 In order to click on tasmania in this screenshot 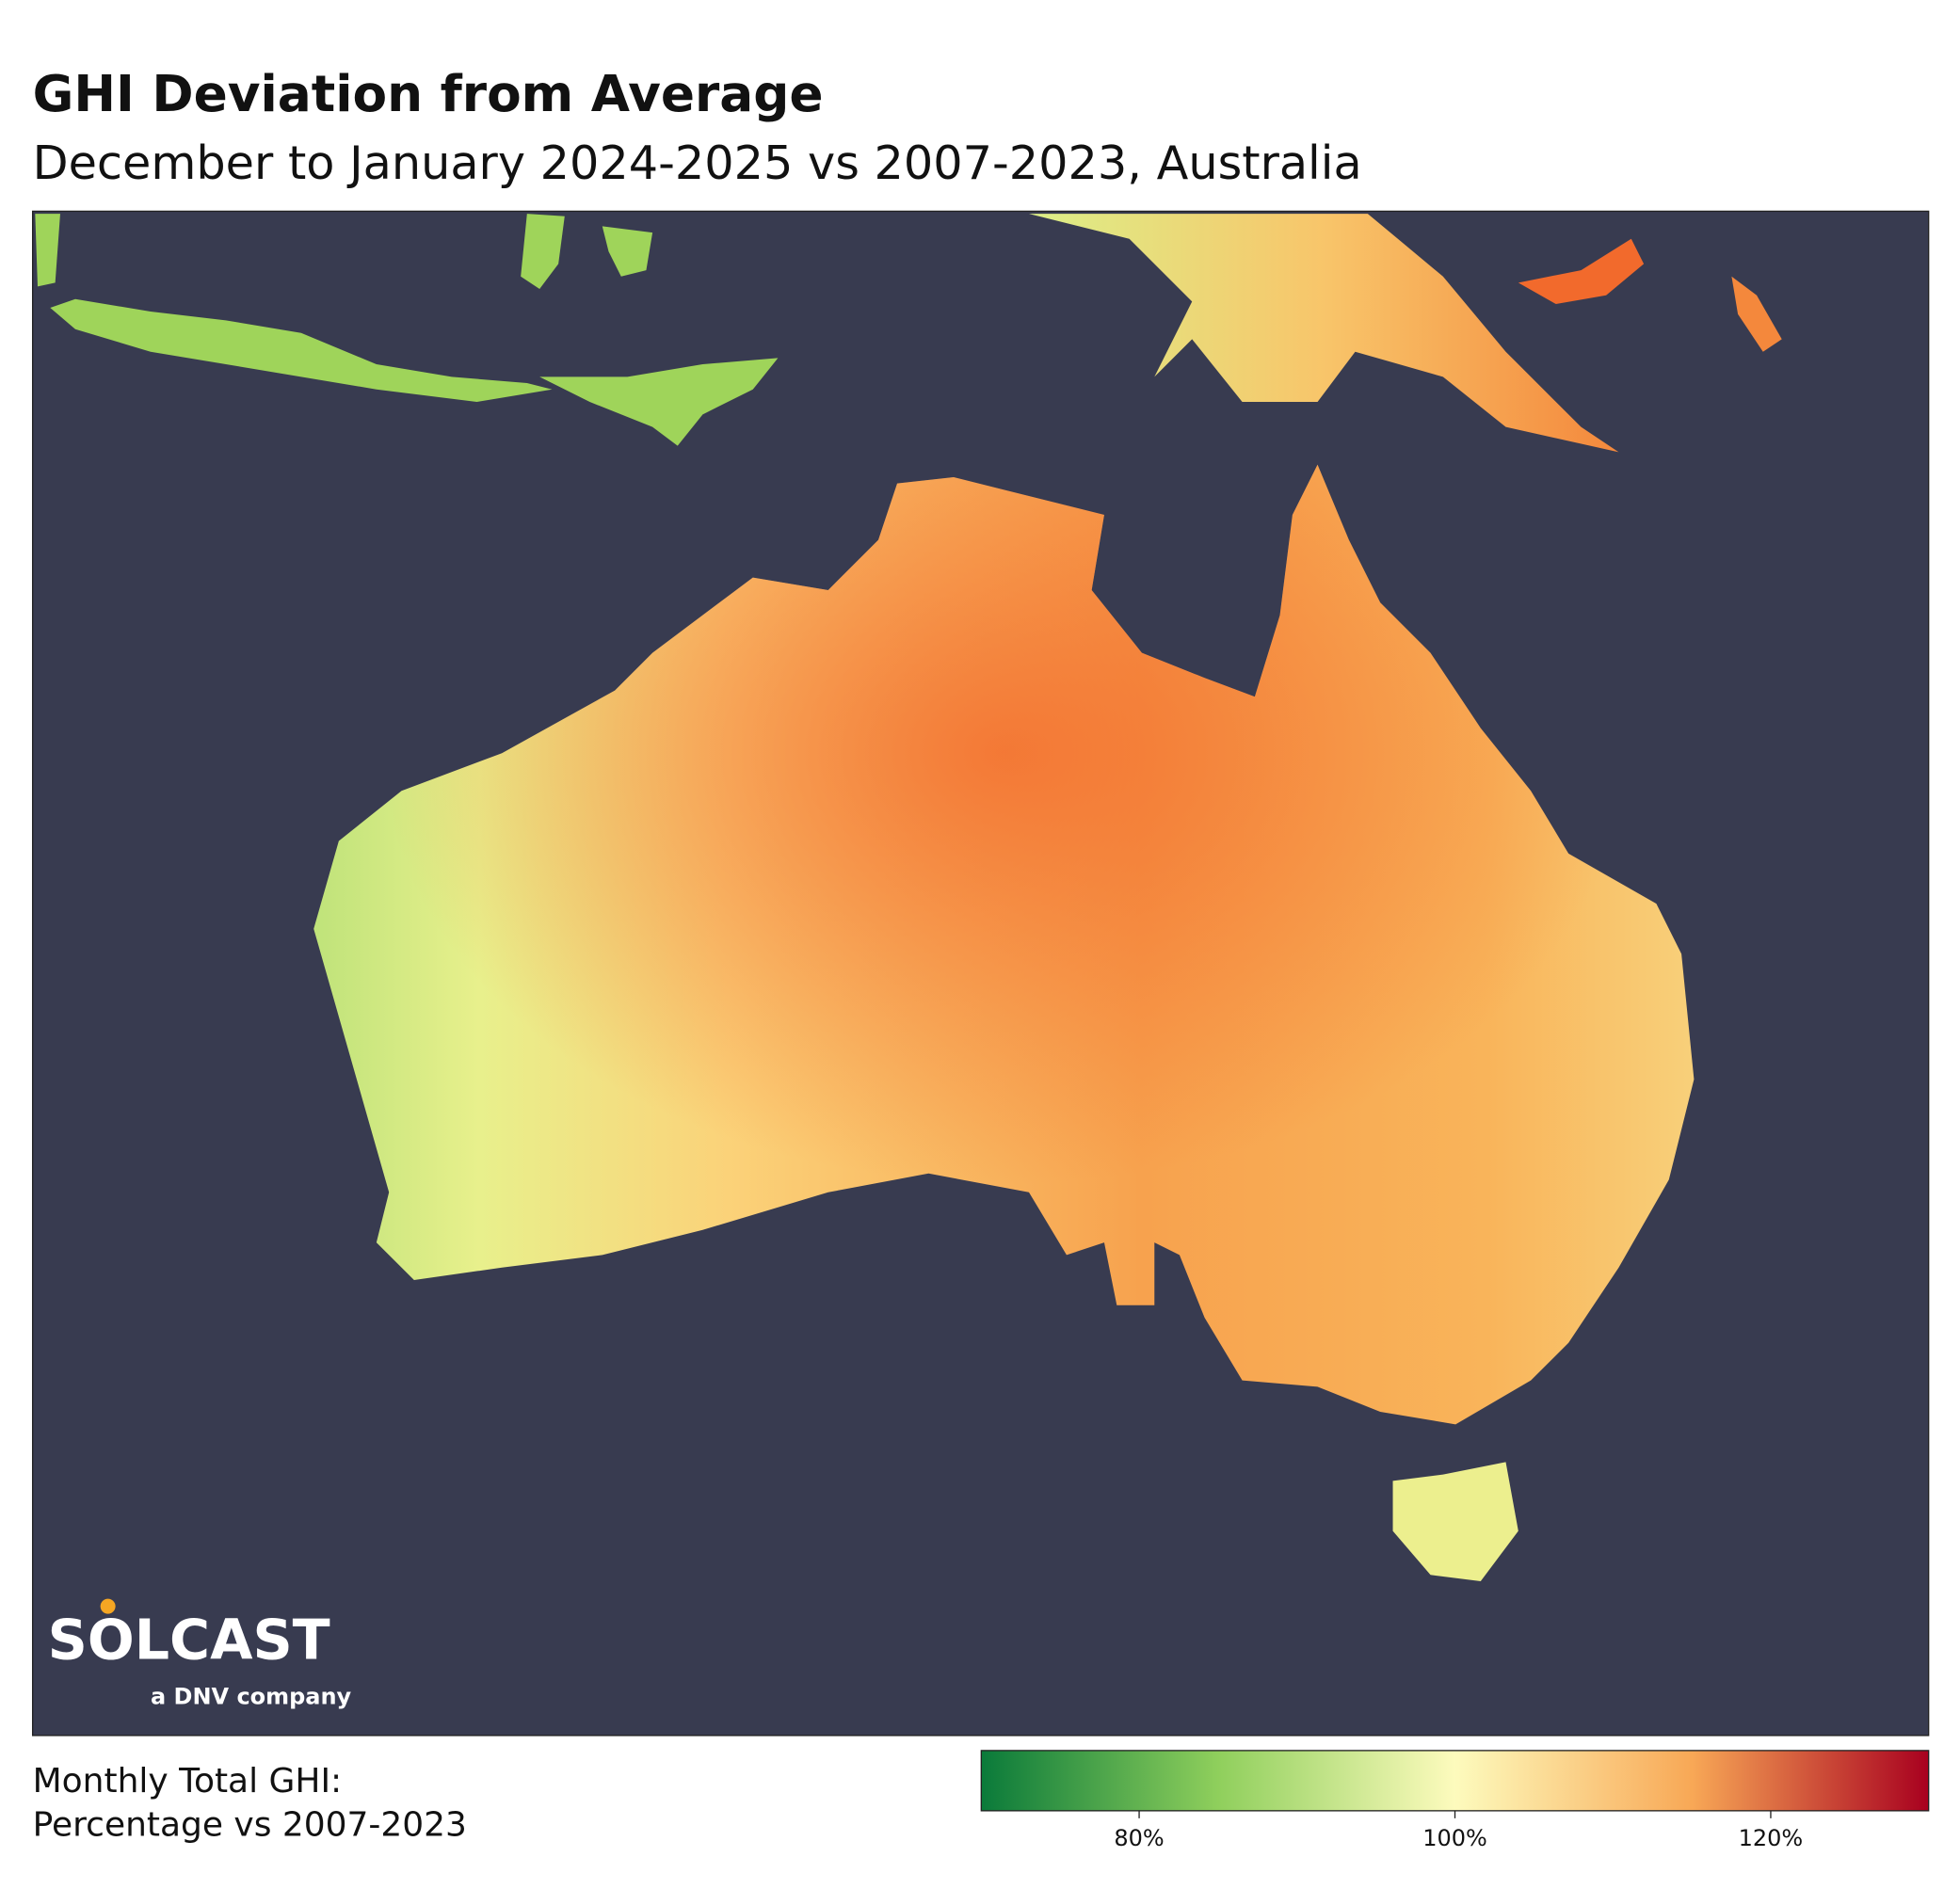, I will do `click(1455, 1521)`.